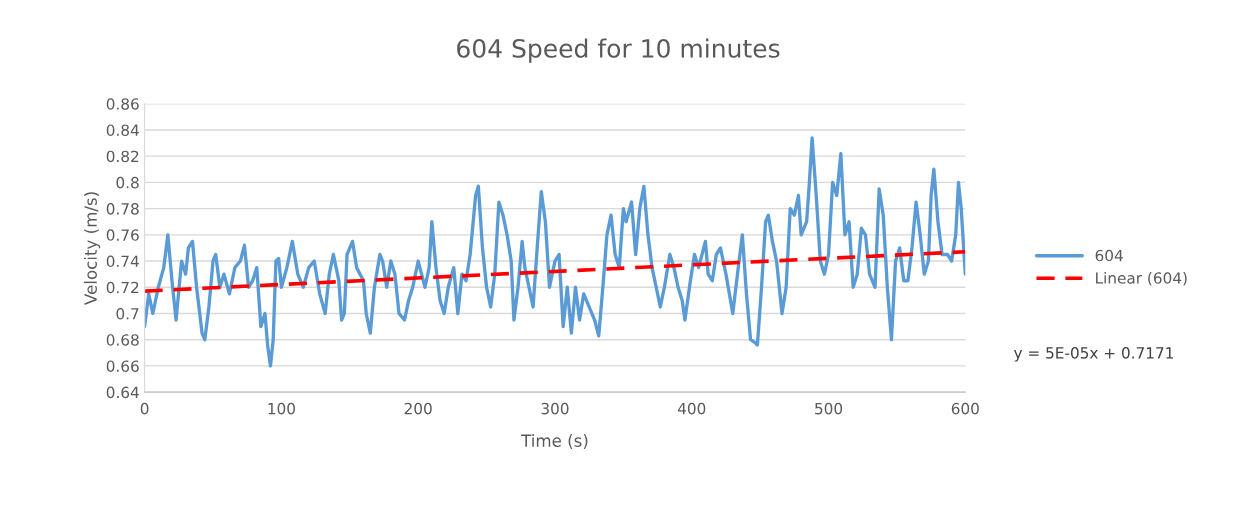  What do you see at coordinates (127, 313) in the screenshot?
I see `y-tick-label: 0.7` at bounding box center [127, 313].